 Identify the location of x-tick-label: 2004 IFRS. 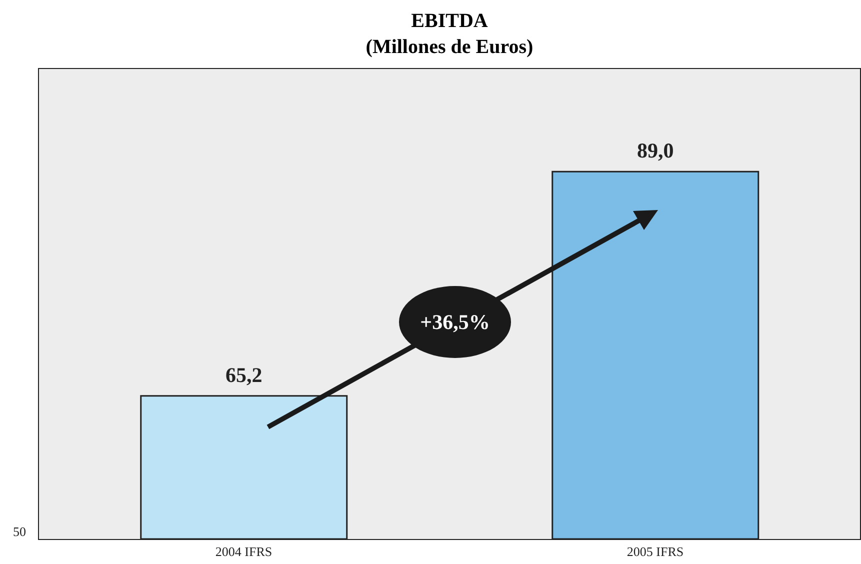
(243, 552).